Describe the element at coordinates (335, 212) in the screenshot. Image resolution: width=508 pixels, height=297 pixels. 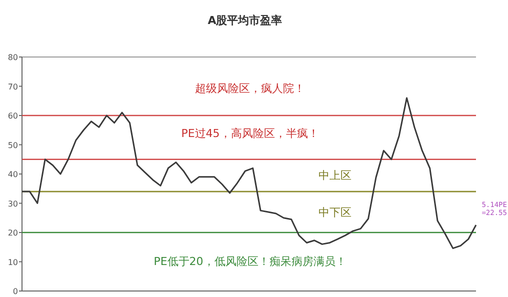
I see `annotation: 中下区` at that location.